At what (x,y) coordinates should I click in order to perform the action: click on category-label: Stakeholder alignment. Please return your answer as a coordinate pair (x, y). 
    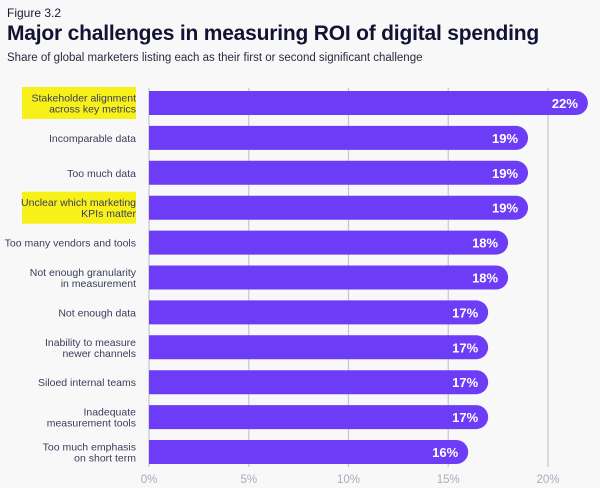
    Looking at the image, I should click on (84, 99).